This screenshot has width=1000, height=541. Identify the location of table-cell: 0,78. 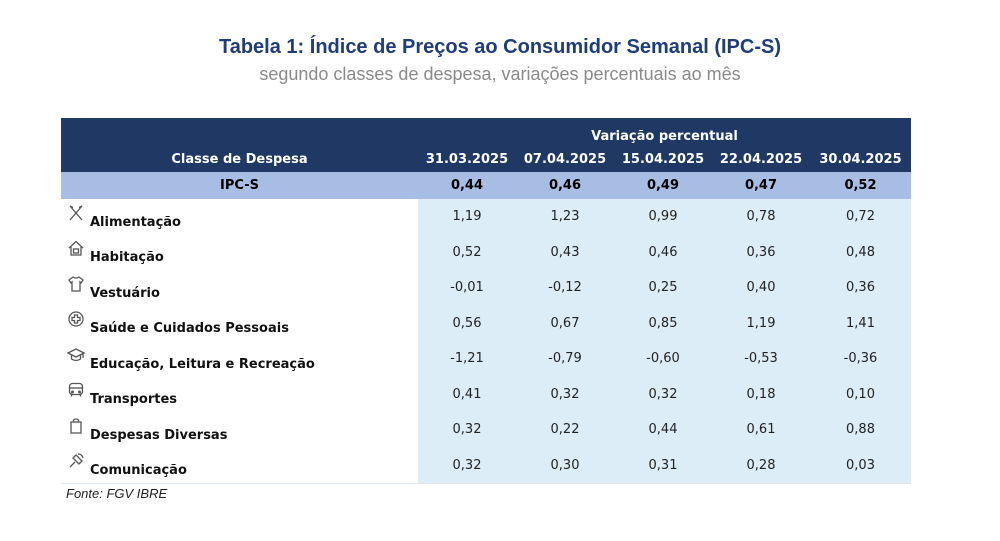
(761, 217).